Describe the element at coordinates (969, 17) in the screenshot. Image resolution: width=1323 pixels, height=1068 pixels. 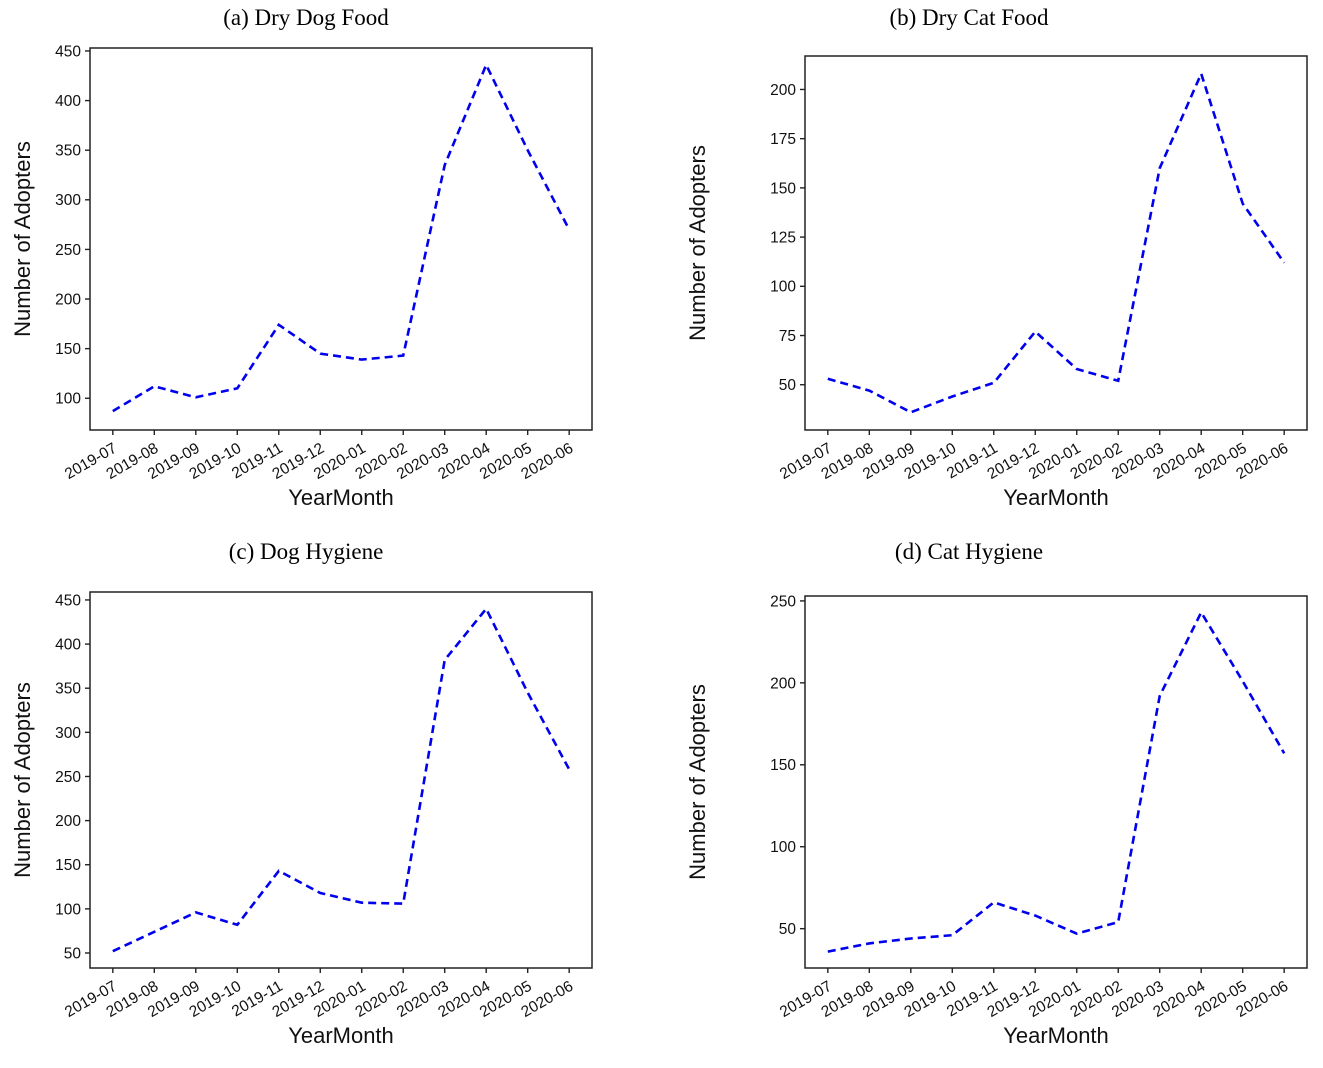
I see `chart-title: (b) Dry Cat Food` at that location.